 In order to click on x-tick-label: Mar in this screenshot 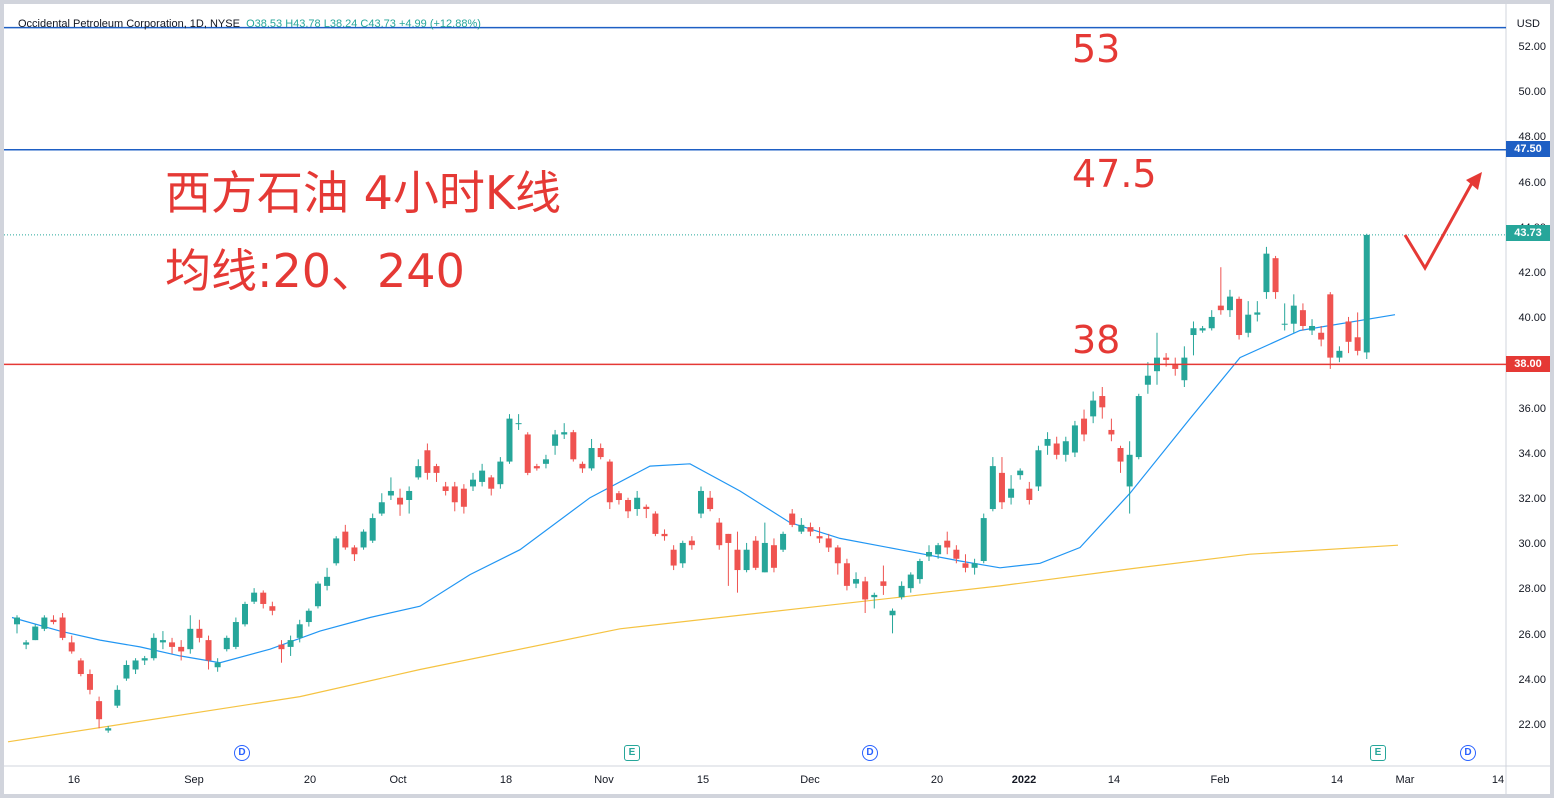, I will do `click(1405, 780)`.